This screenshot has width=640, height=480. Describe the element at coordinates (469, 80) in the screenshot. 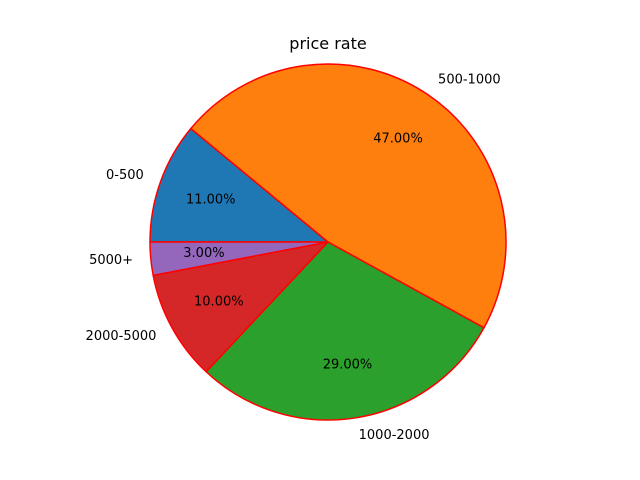

I see `slice-label: 500-1000` at that location.